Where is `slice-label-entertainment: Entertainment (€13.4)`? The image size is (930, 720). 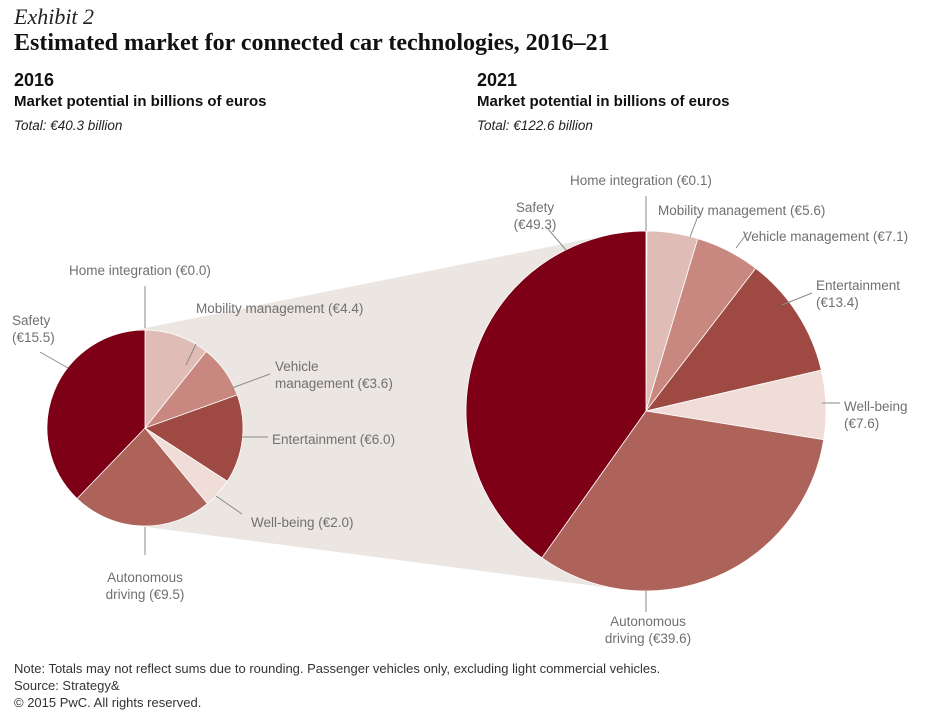
slice-label-entertainment: Entertainment (€13.4) is located at coordinates (858, 294).